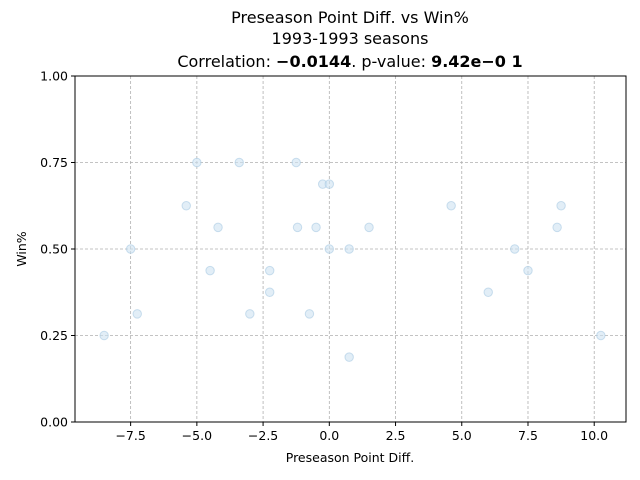 This screenshot has height=480, width=640. Describe the element at coordinates (54, 249) in the screenshot. I see `y-tick-label: 0.50` at that location.